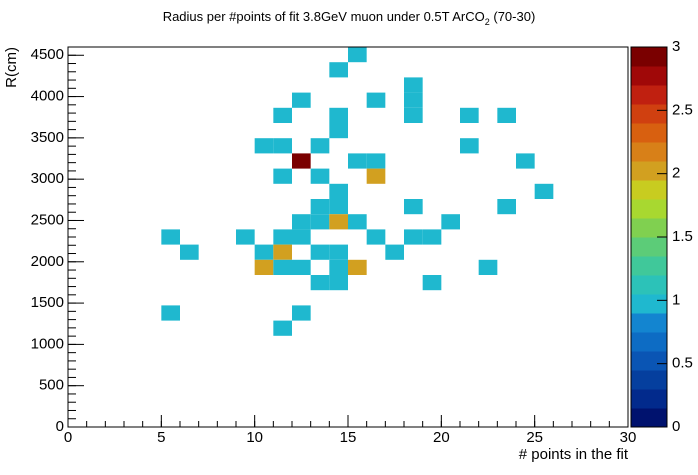  Describe the element at coordinates (47, 343) in the screenshot. I see `y-tick-label: 1000` at that location.